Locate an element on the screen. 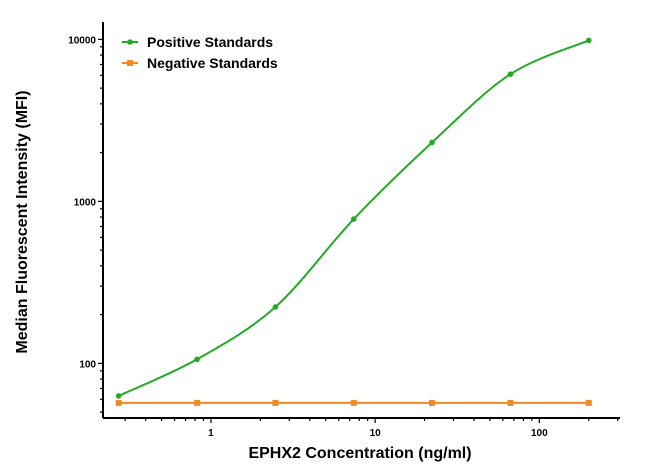  y-axis-label: Median Fluorescent Intensity (MFI) is located at coordinates (22, 221).